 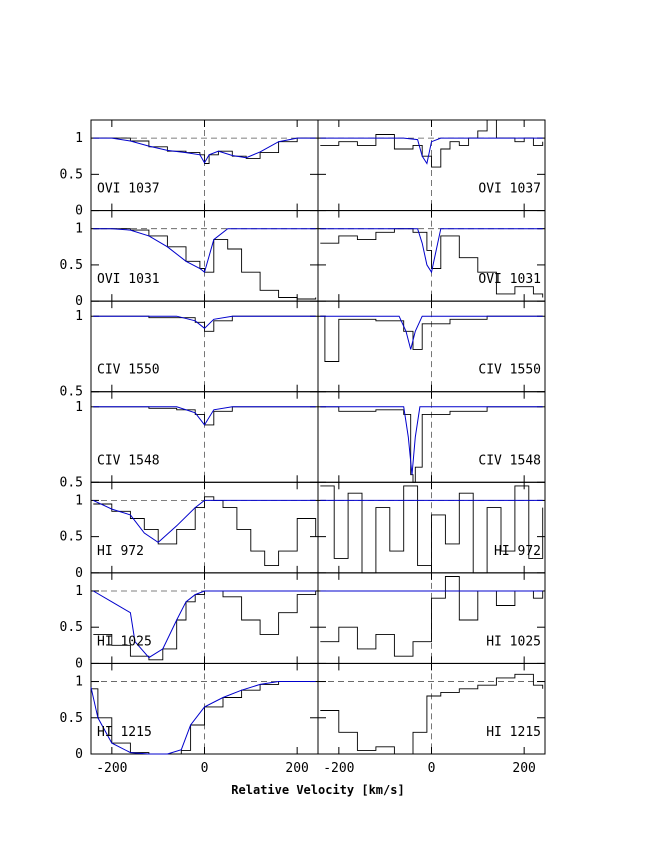 I want to click on panel-ovi1031-right: OVI 1031, so click(x=431, y=256).